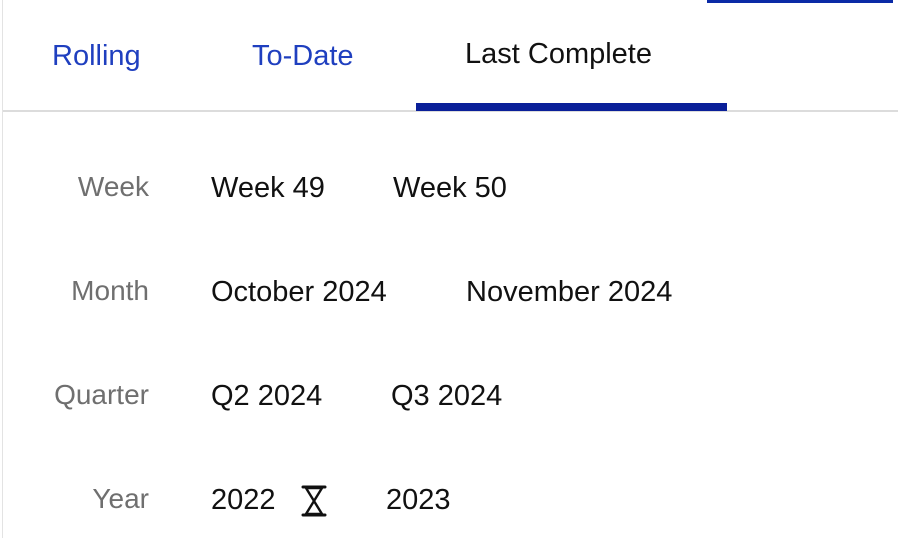  What do you see at coordinates (113, 186) in the screenshot?
I see `week-row-label: Week` at bounding box center [113, 186].